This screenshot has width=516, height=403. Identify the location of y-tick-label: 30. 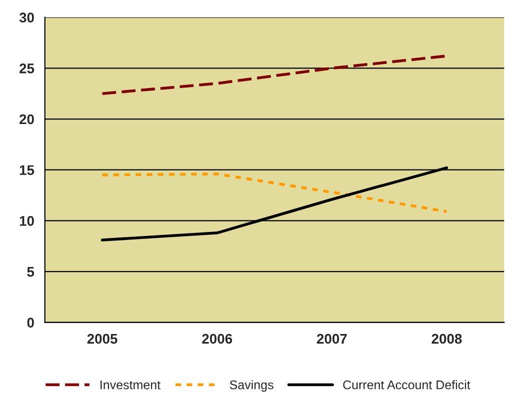
(26, 17).